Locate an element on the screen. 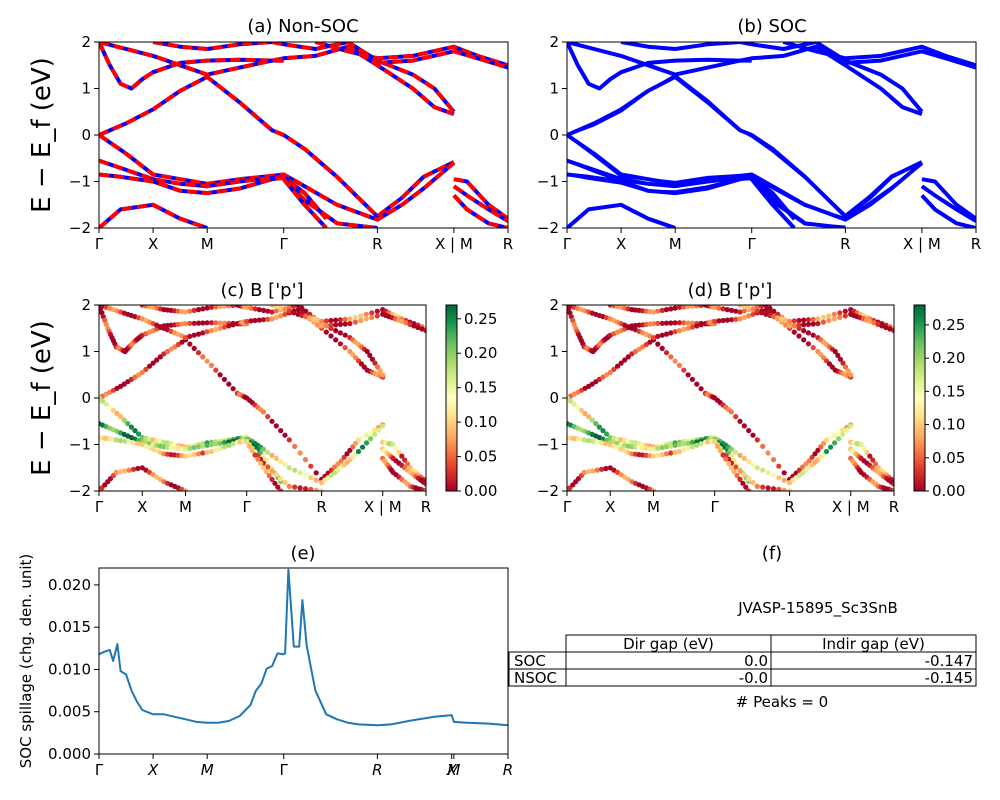 This screenshot has width=1000, height=800. colorbar-tick-label: 0.10 is located at coordinates (948, 425).